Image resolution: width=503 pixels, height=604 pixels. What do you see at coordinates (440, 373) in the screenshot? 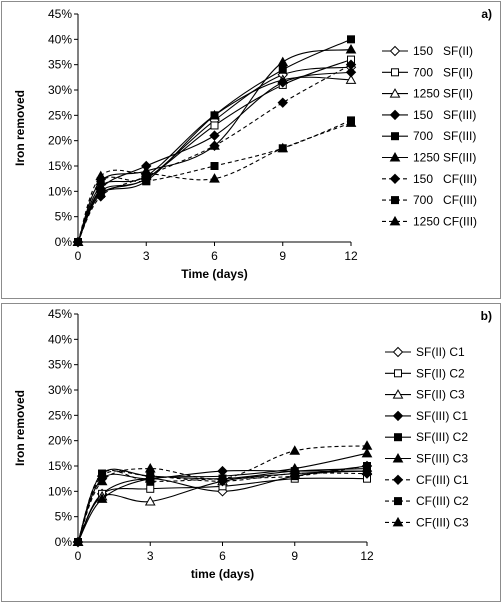
I see `legend-label: SF(II) C2` at bounding box center [440, 373].